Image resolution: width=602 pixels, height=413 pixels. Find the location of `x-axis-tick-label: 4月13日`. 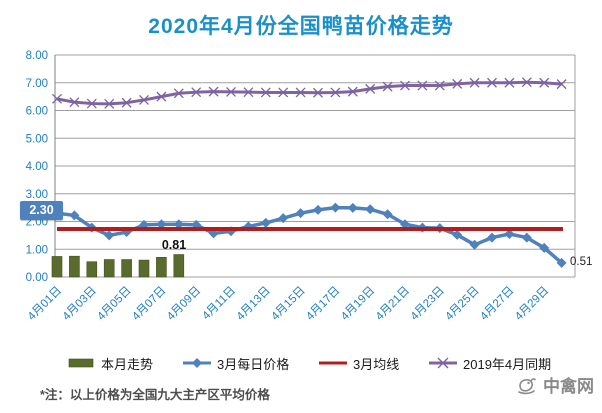

x-axis-tick-label: 4月13日 is located at coordinates (254, 304).